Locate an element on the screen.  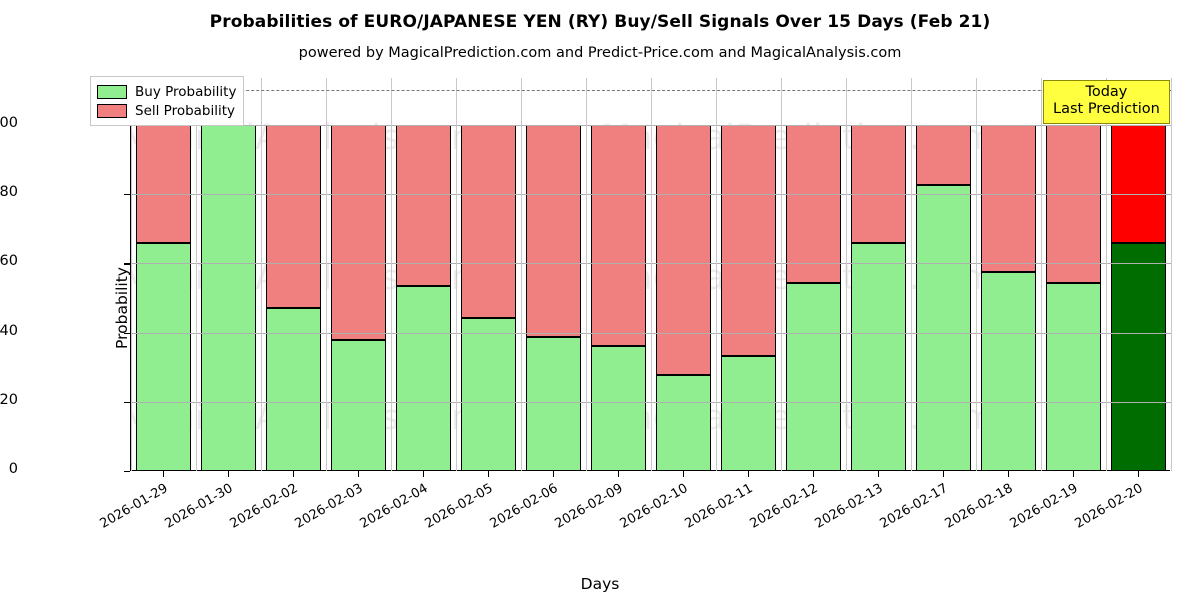
legend-label-buy: Buy Probability is located at coordinates (186, 91).